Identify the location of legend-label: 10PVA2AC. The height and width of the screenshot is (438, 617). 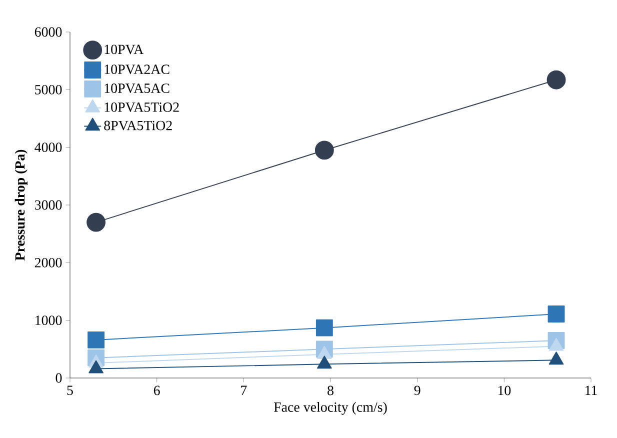
(137, 69).